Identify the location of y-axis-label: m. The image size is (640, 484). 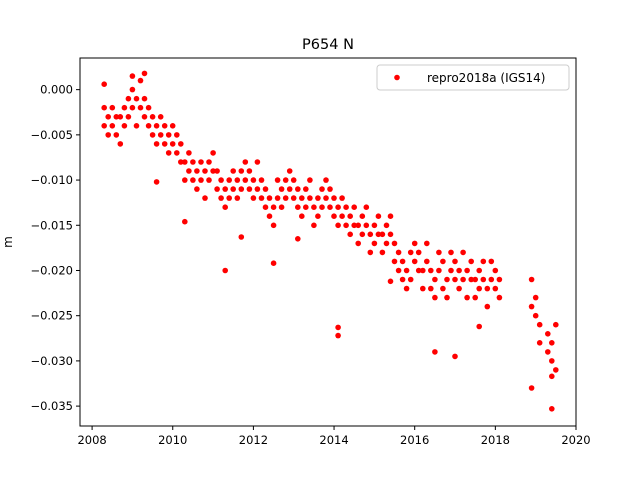
(8, 242).